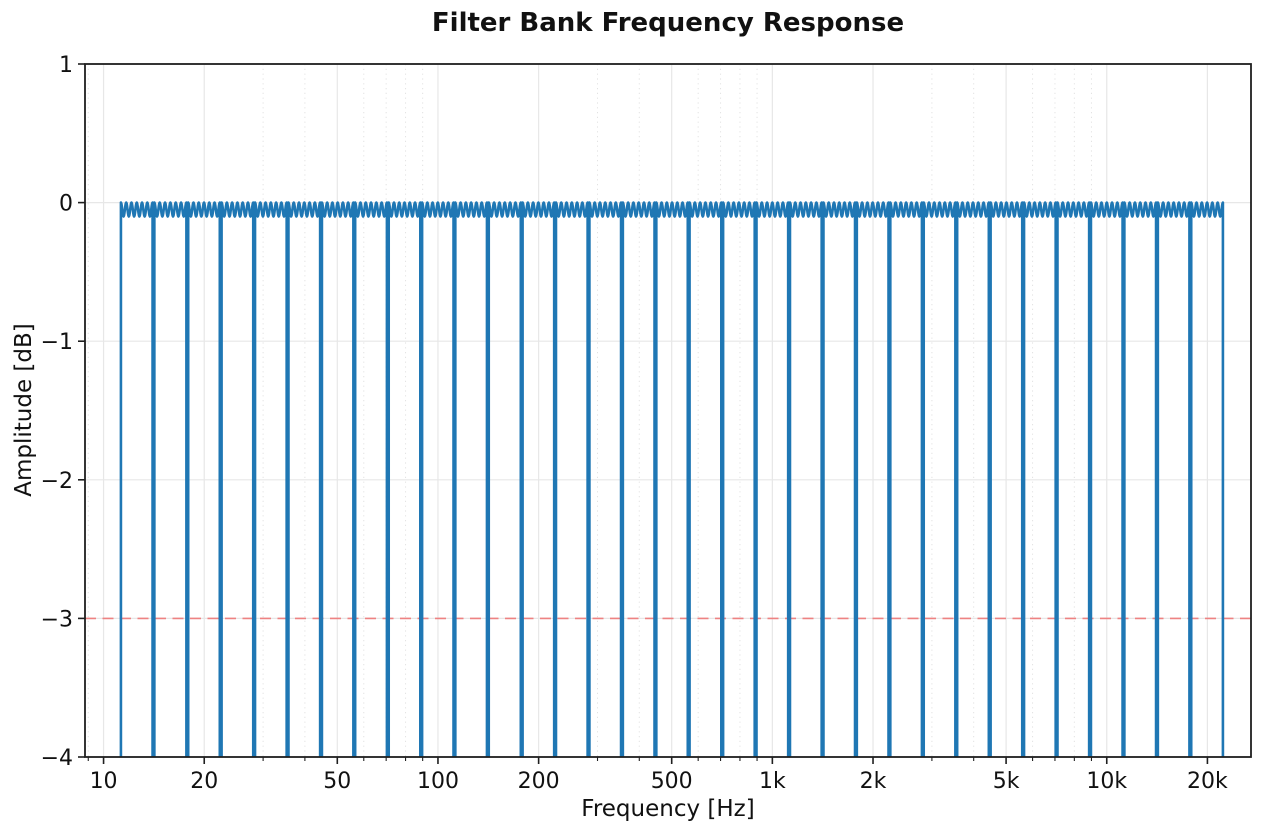  Describe the element at coordinates (1006, 781) in the screenshot. I see `x-tick-label: 5k` at that location.